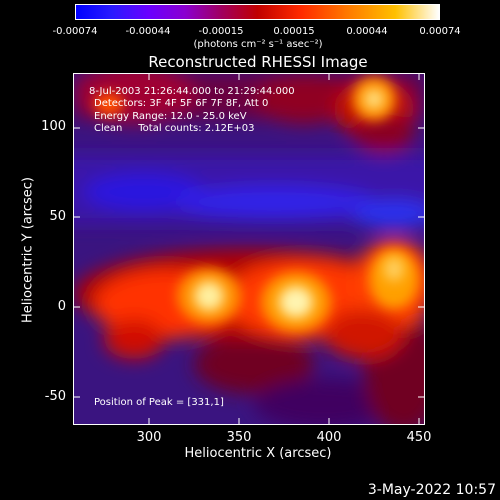 The width and height of the screenshot is (500, 500). Describe the element at coordinates (367, 31) in the screenshot. I see `colorbar-tick: 0.00044` at that location.